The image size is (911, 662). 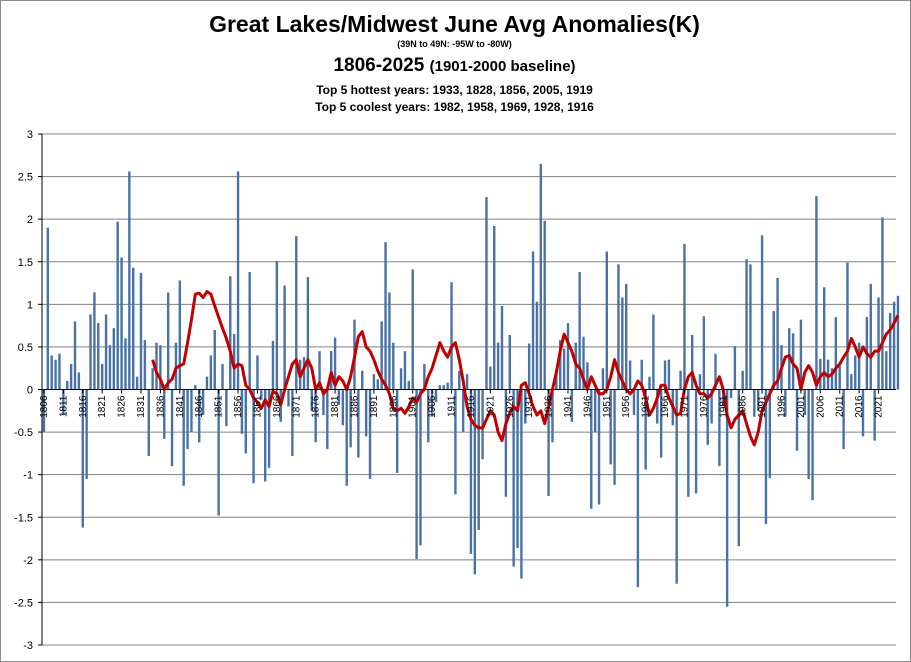 I want to click on x-tick-label: 2006, so click(x=820, y=406).